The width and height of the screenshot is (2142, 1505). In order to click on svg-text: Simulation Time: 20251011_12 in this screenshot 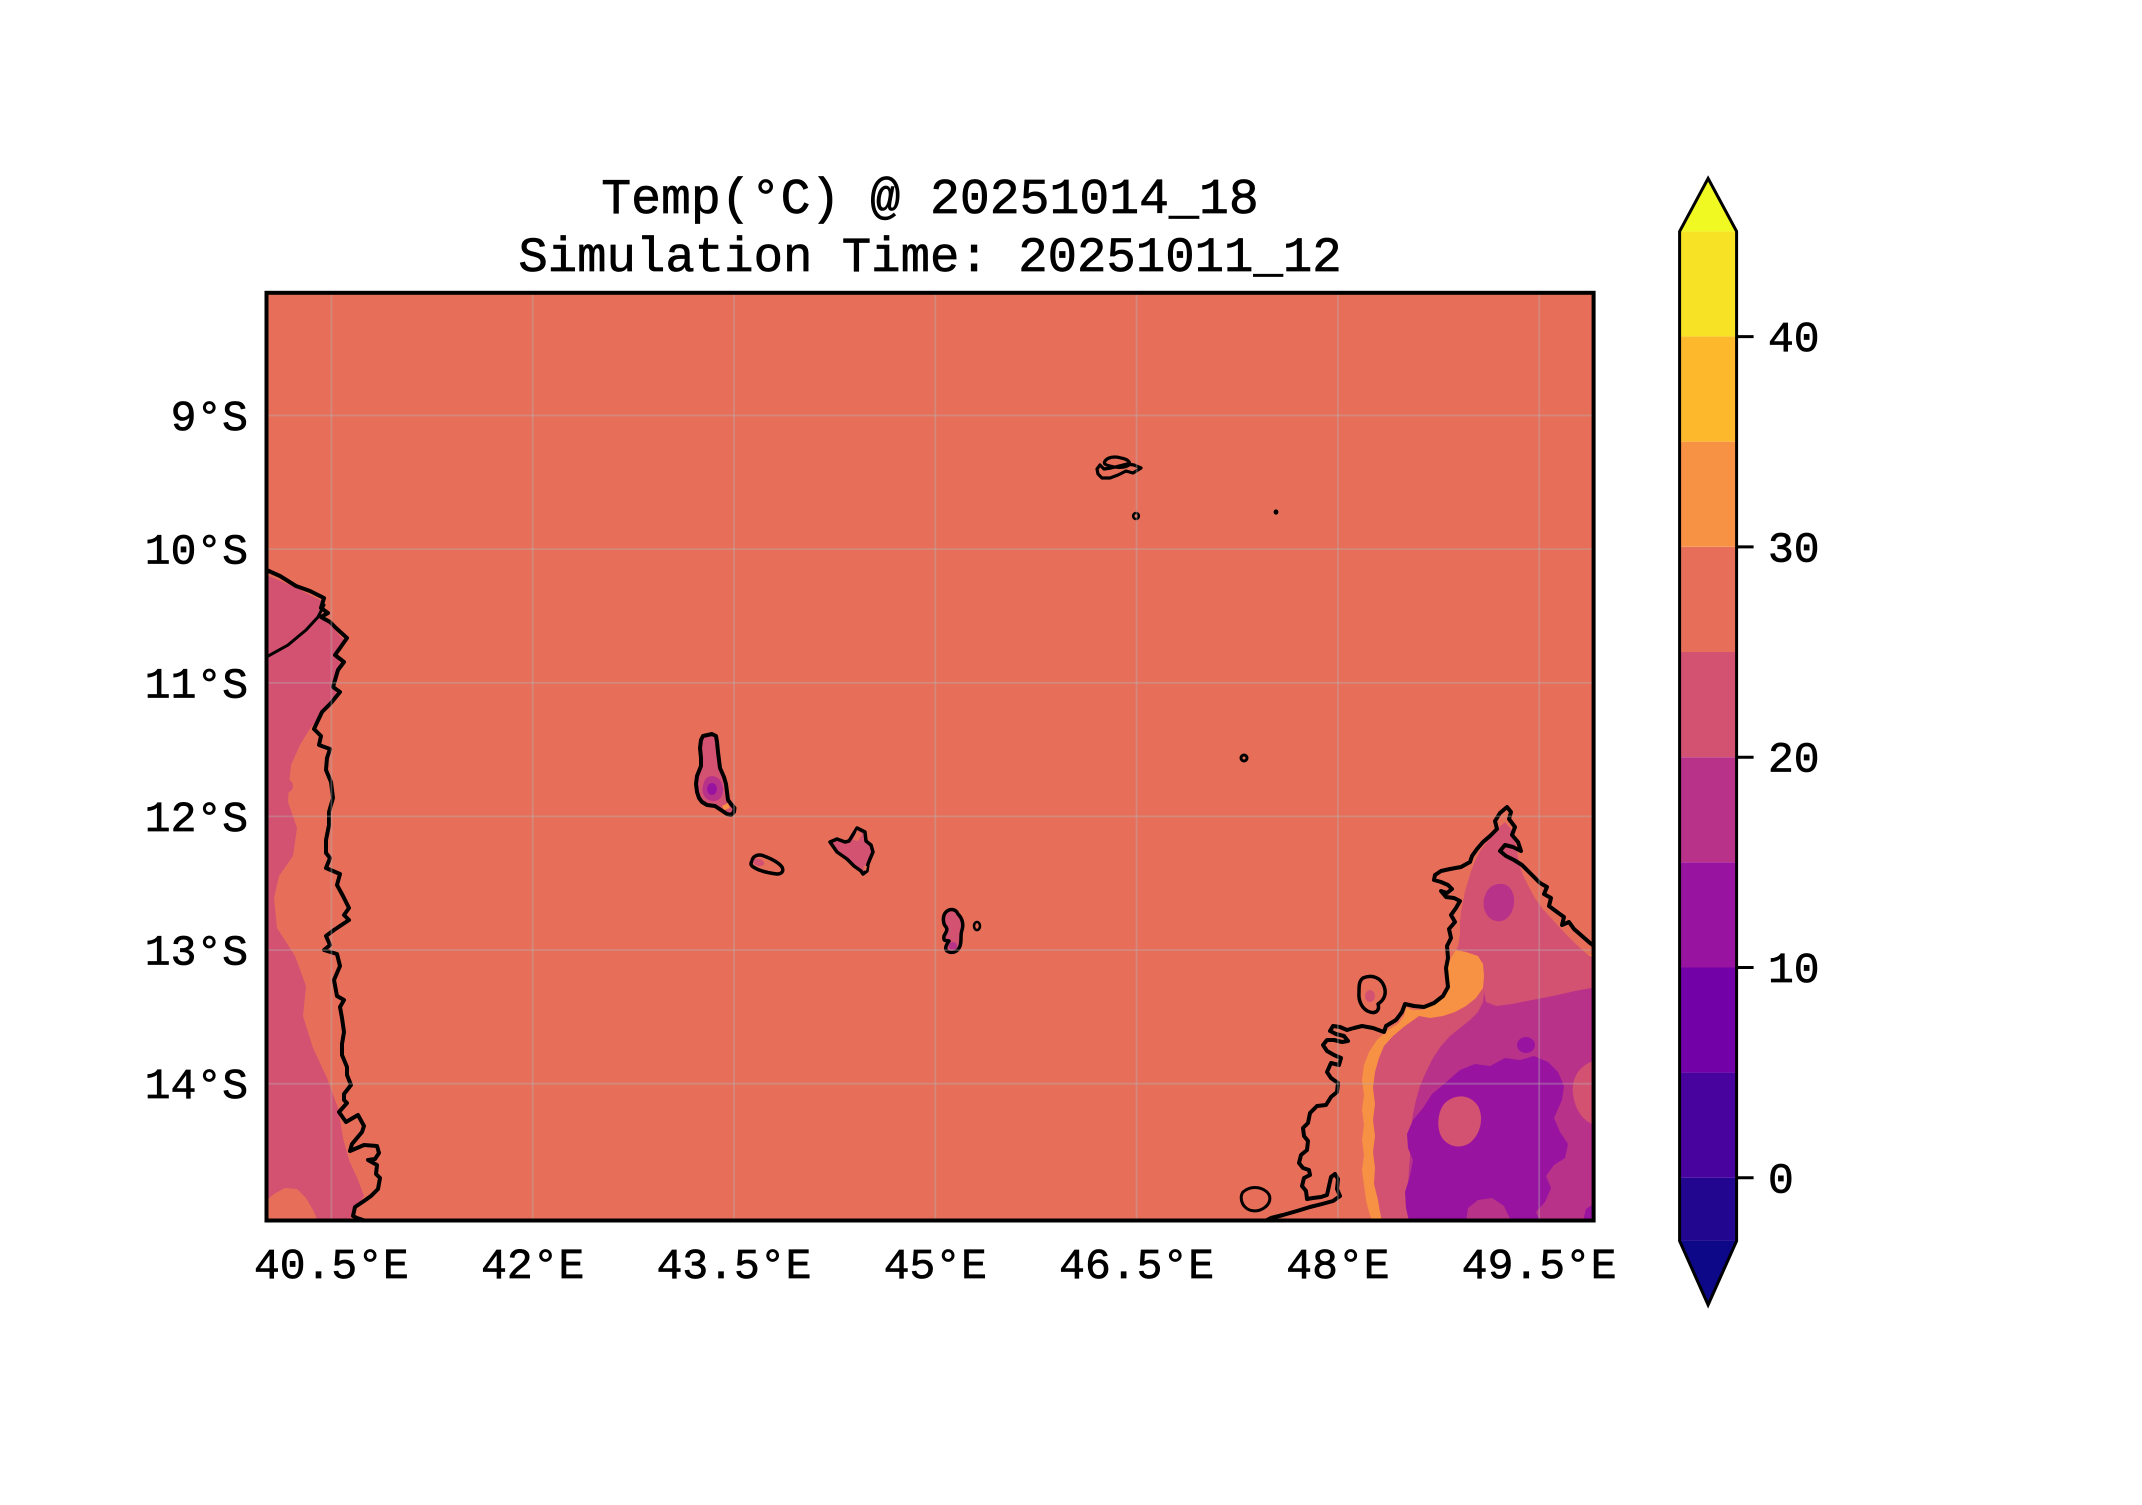, I will do `click(929, 258)`.